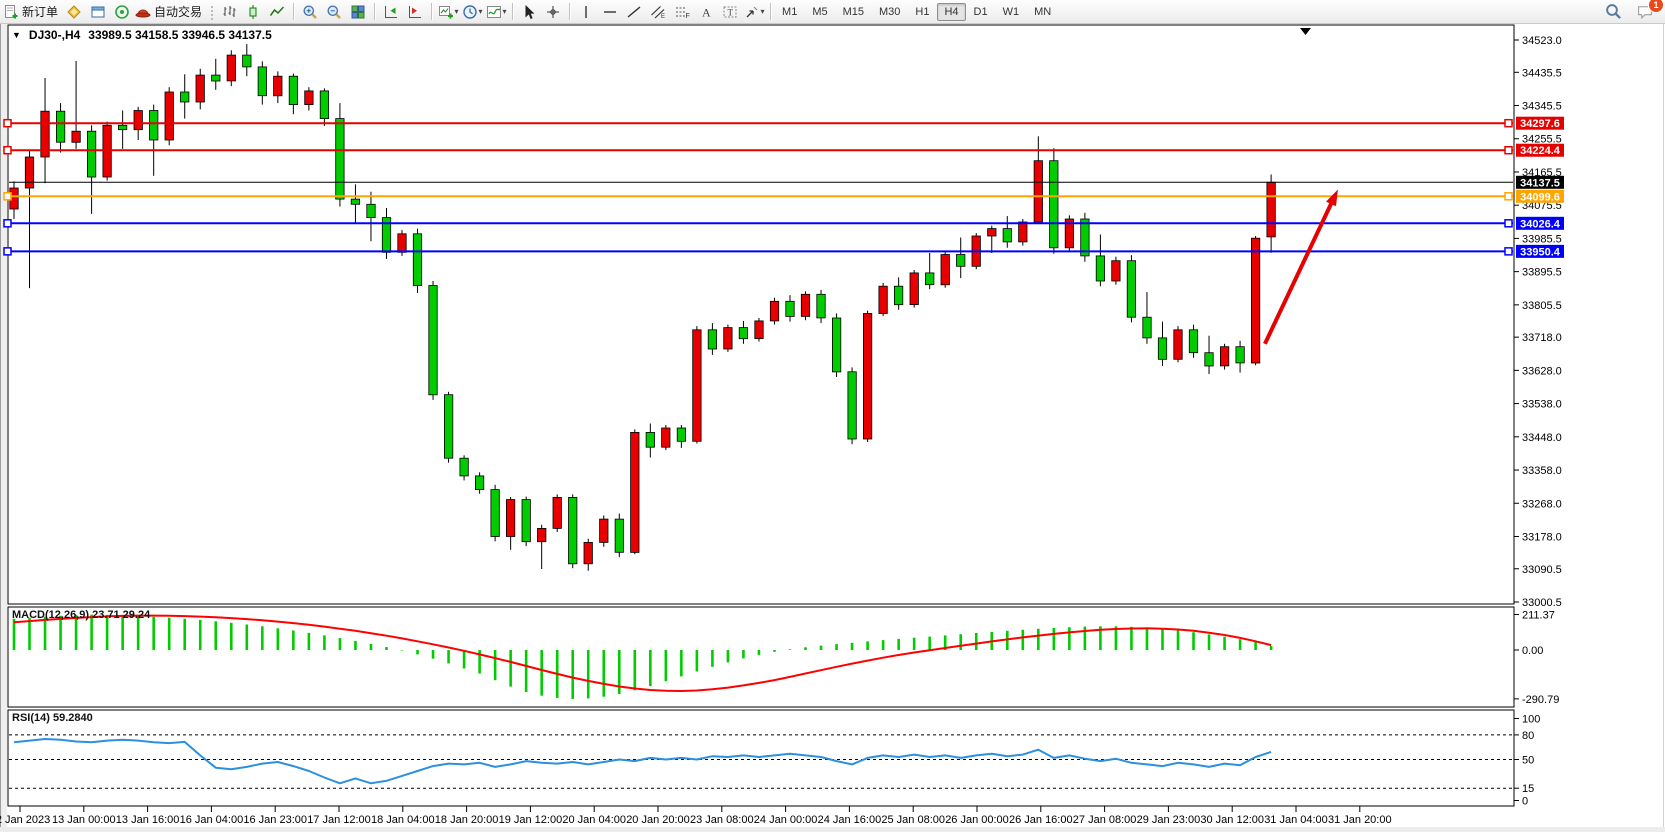  I want to click on rsi-pane, so click(761, 758).